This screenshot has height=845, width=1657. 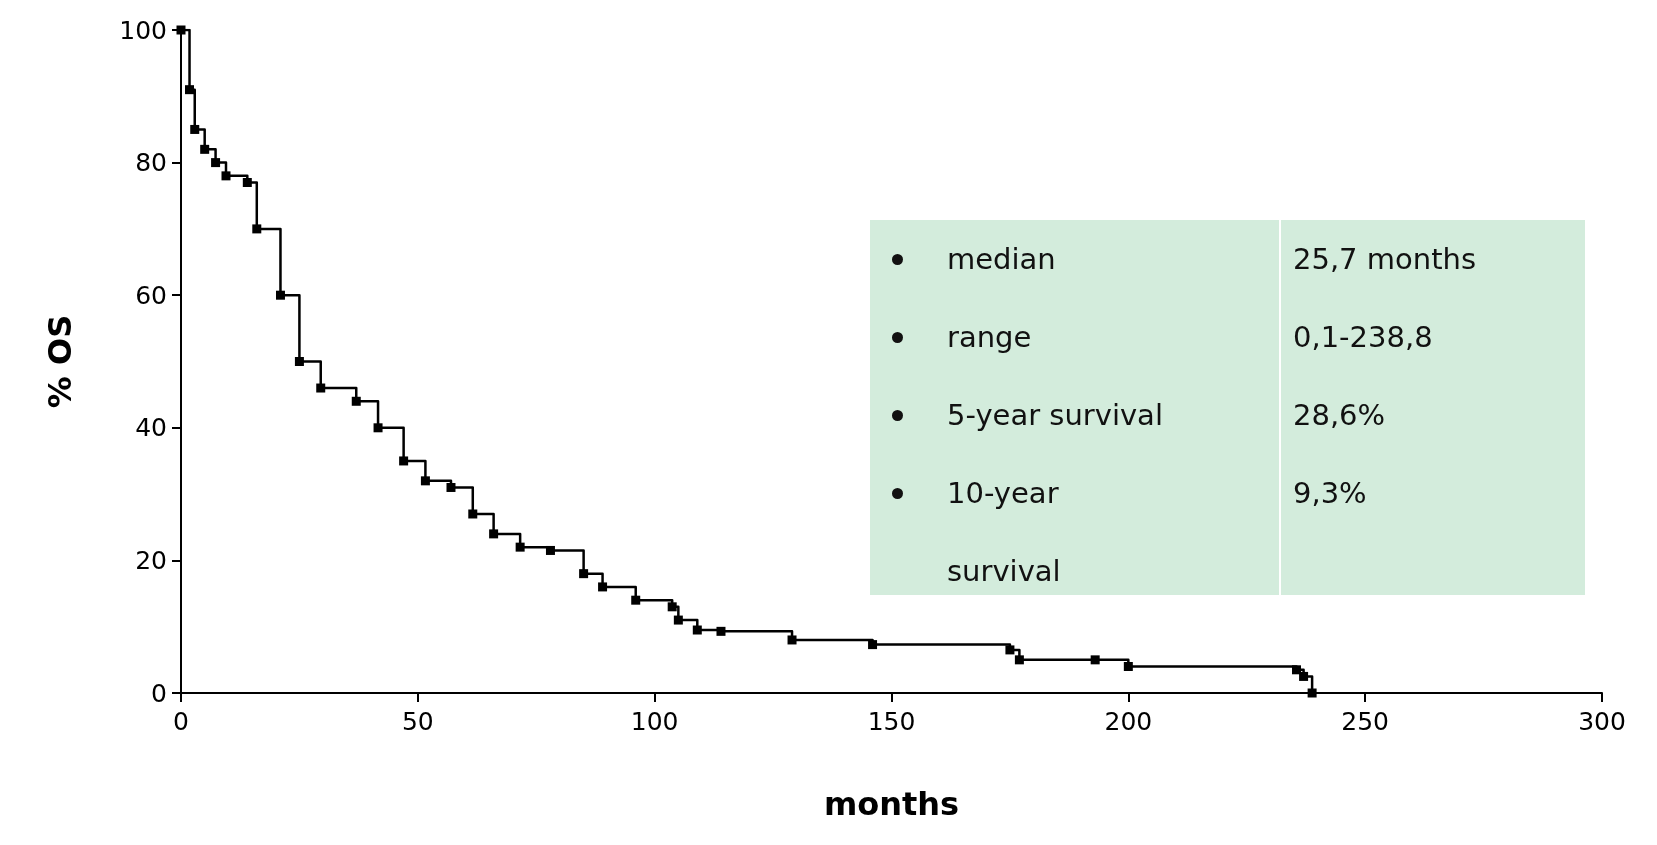 I want to click on annotation: range, so click(x=990, y=337).